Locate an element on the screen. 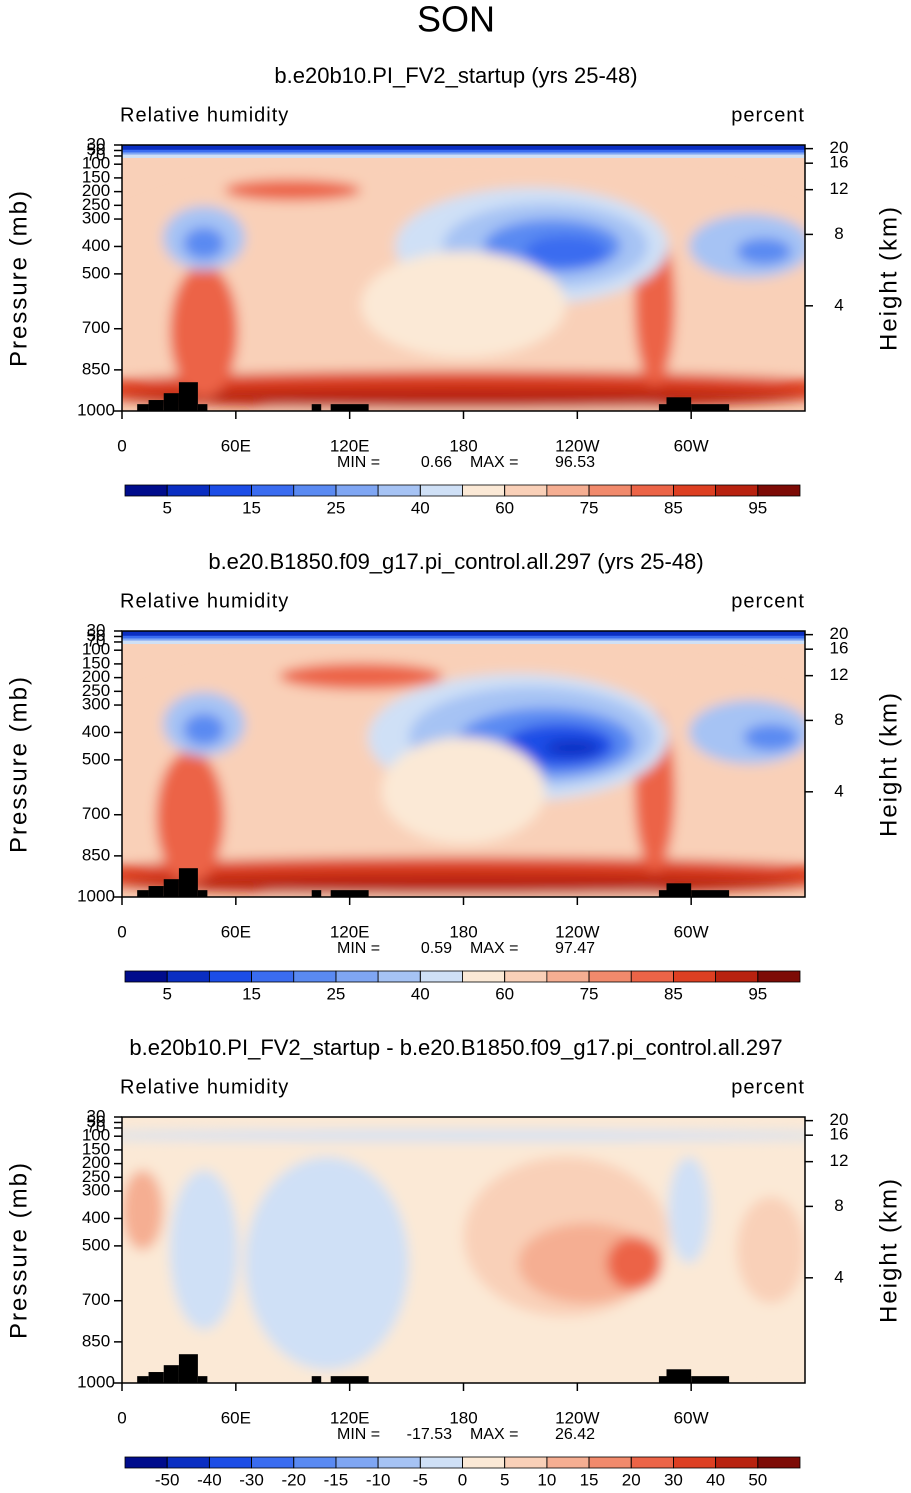  y-tick-label: 150 is located at coordinates (96, 176).